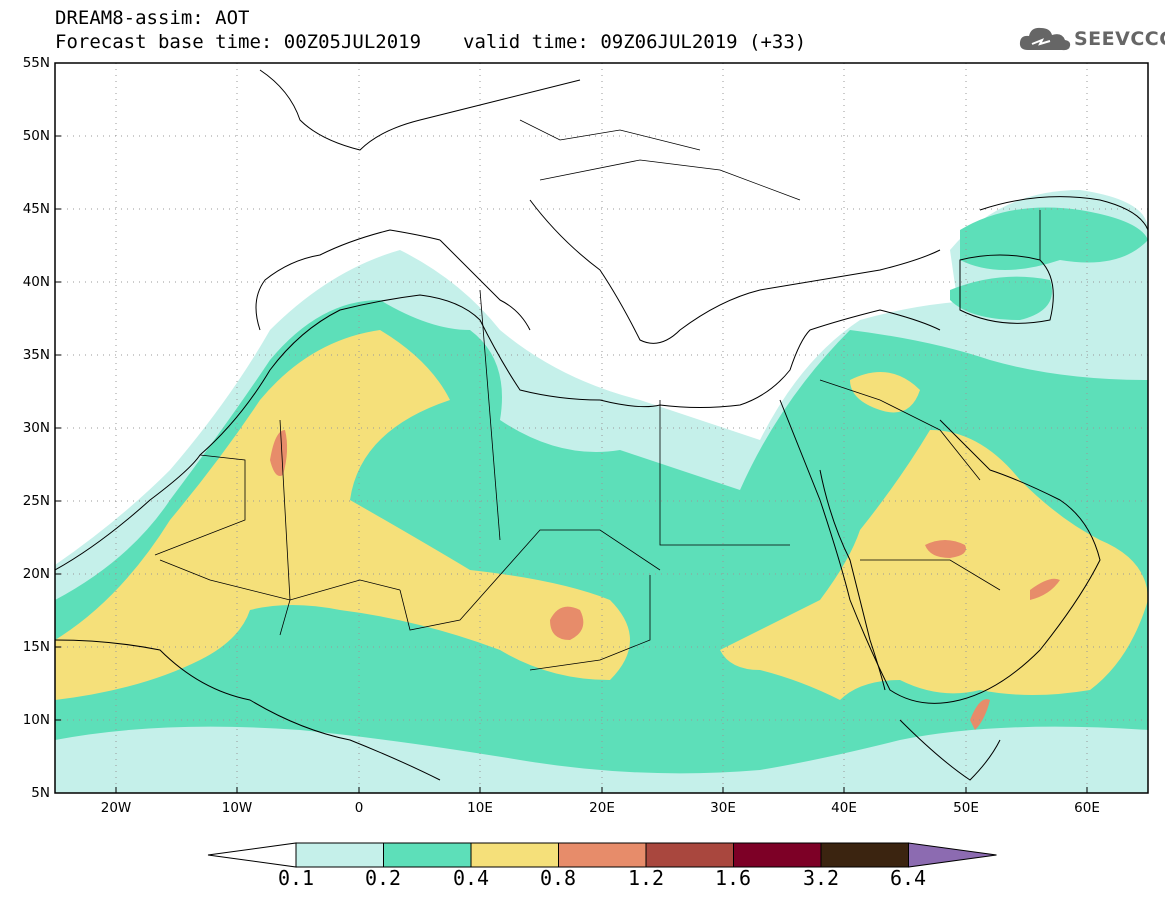 This screenshot has width=1165, height=905. Describe the element at coordinates (844, 808) in the screenshot. I see `lon-label: 40E` at that location.